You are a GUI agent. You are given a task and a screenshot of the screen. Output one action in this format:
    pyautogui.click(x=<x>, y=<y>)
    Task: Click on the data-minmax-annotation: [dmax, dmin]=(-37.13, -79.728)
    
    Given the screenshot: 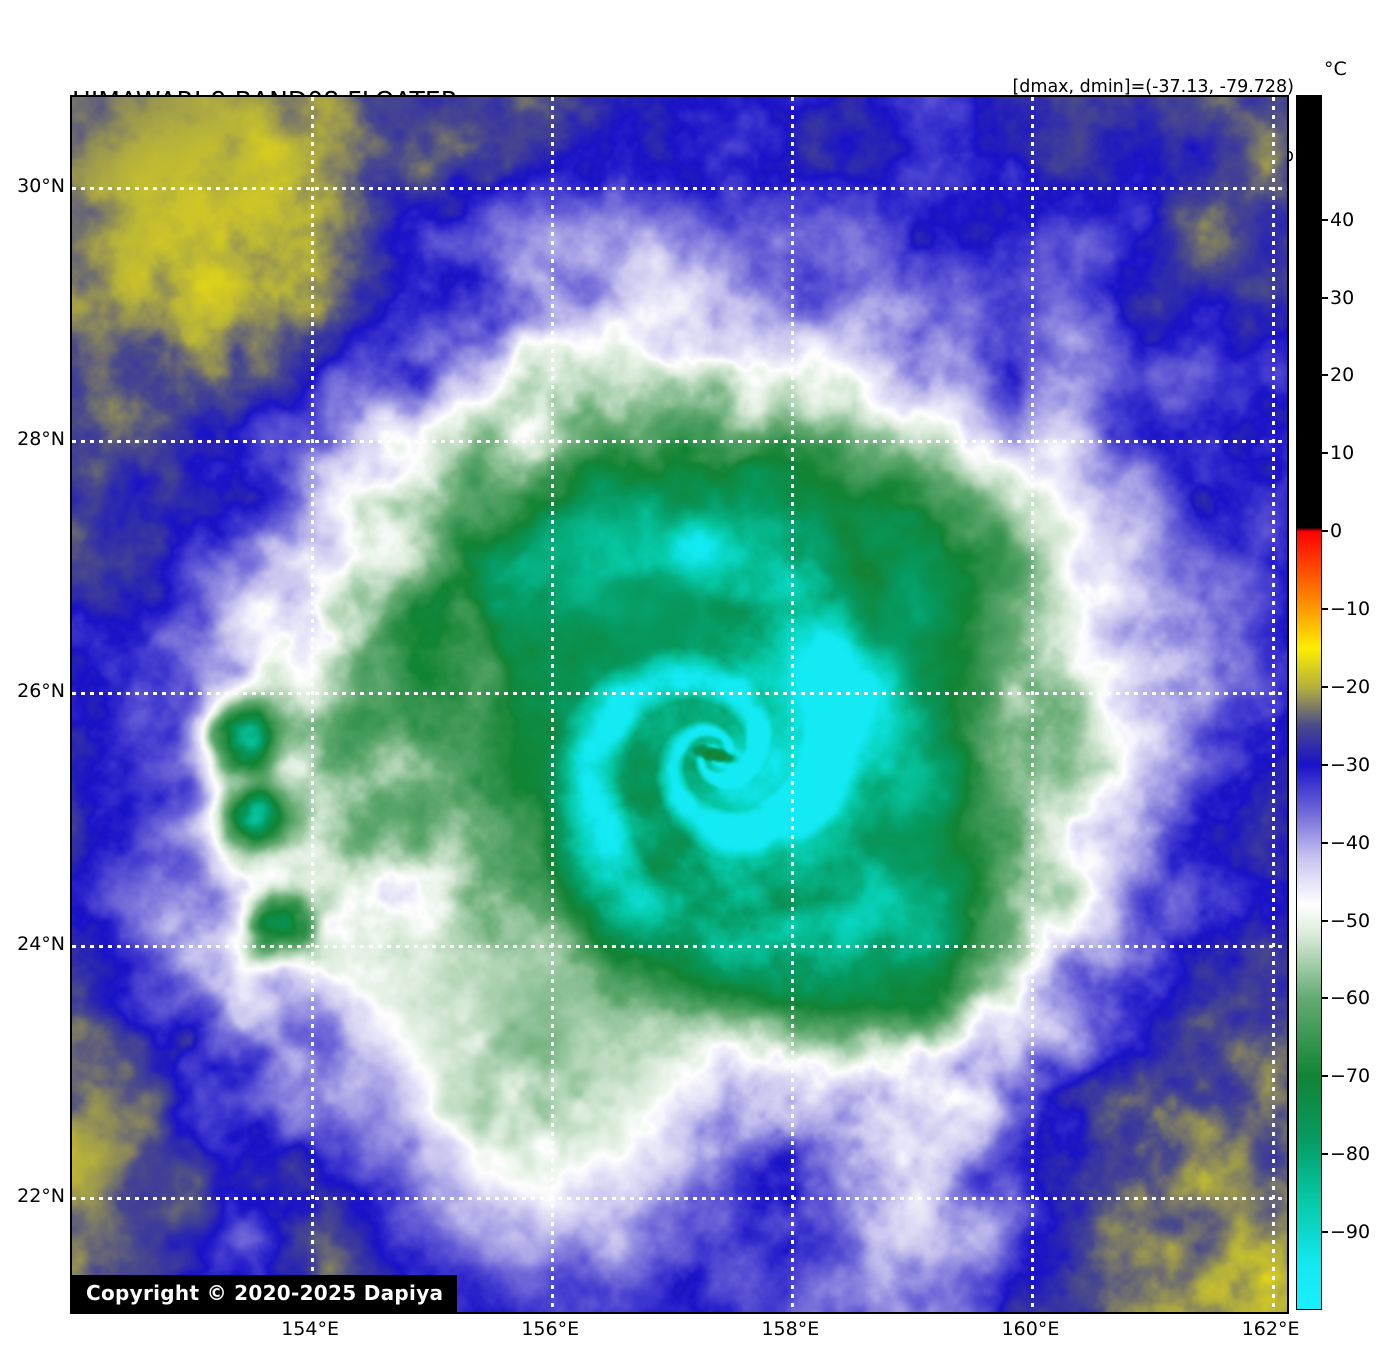 What is the action you would take?
    pyautogui.click(x=1153, y=87)
    